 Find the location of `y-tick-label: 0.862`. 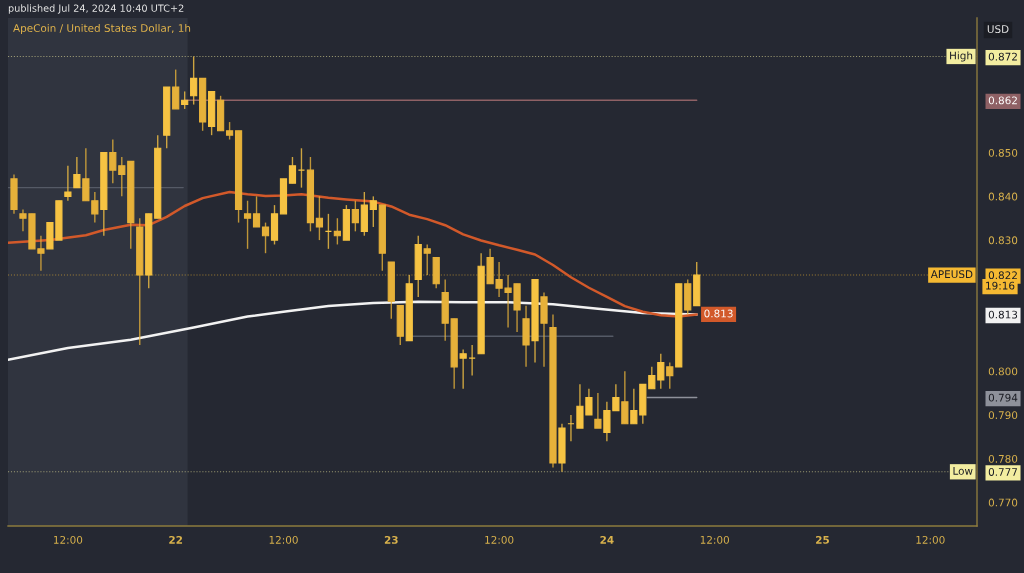

y-tick-label: 0.862 is located at coordinates (1002, 100).